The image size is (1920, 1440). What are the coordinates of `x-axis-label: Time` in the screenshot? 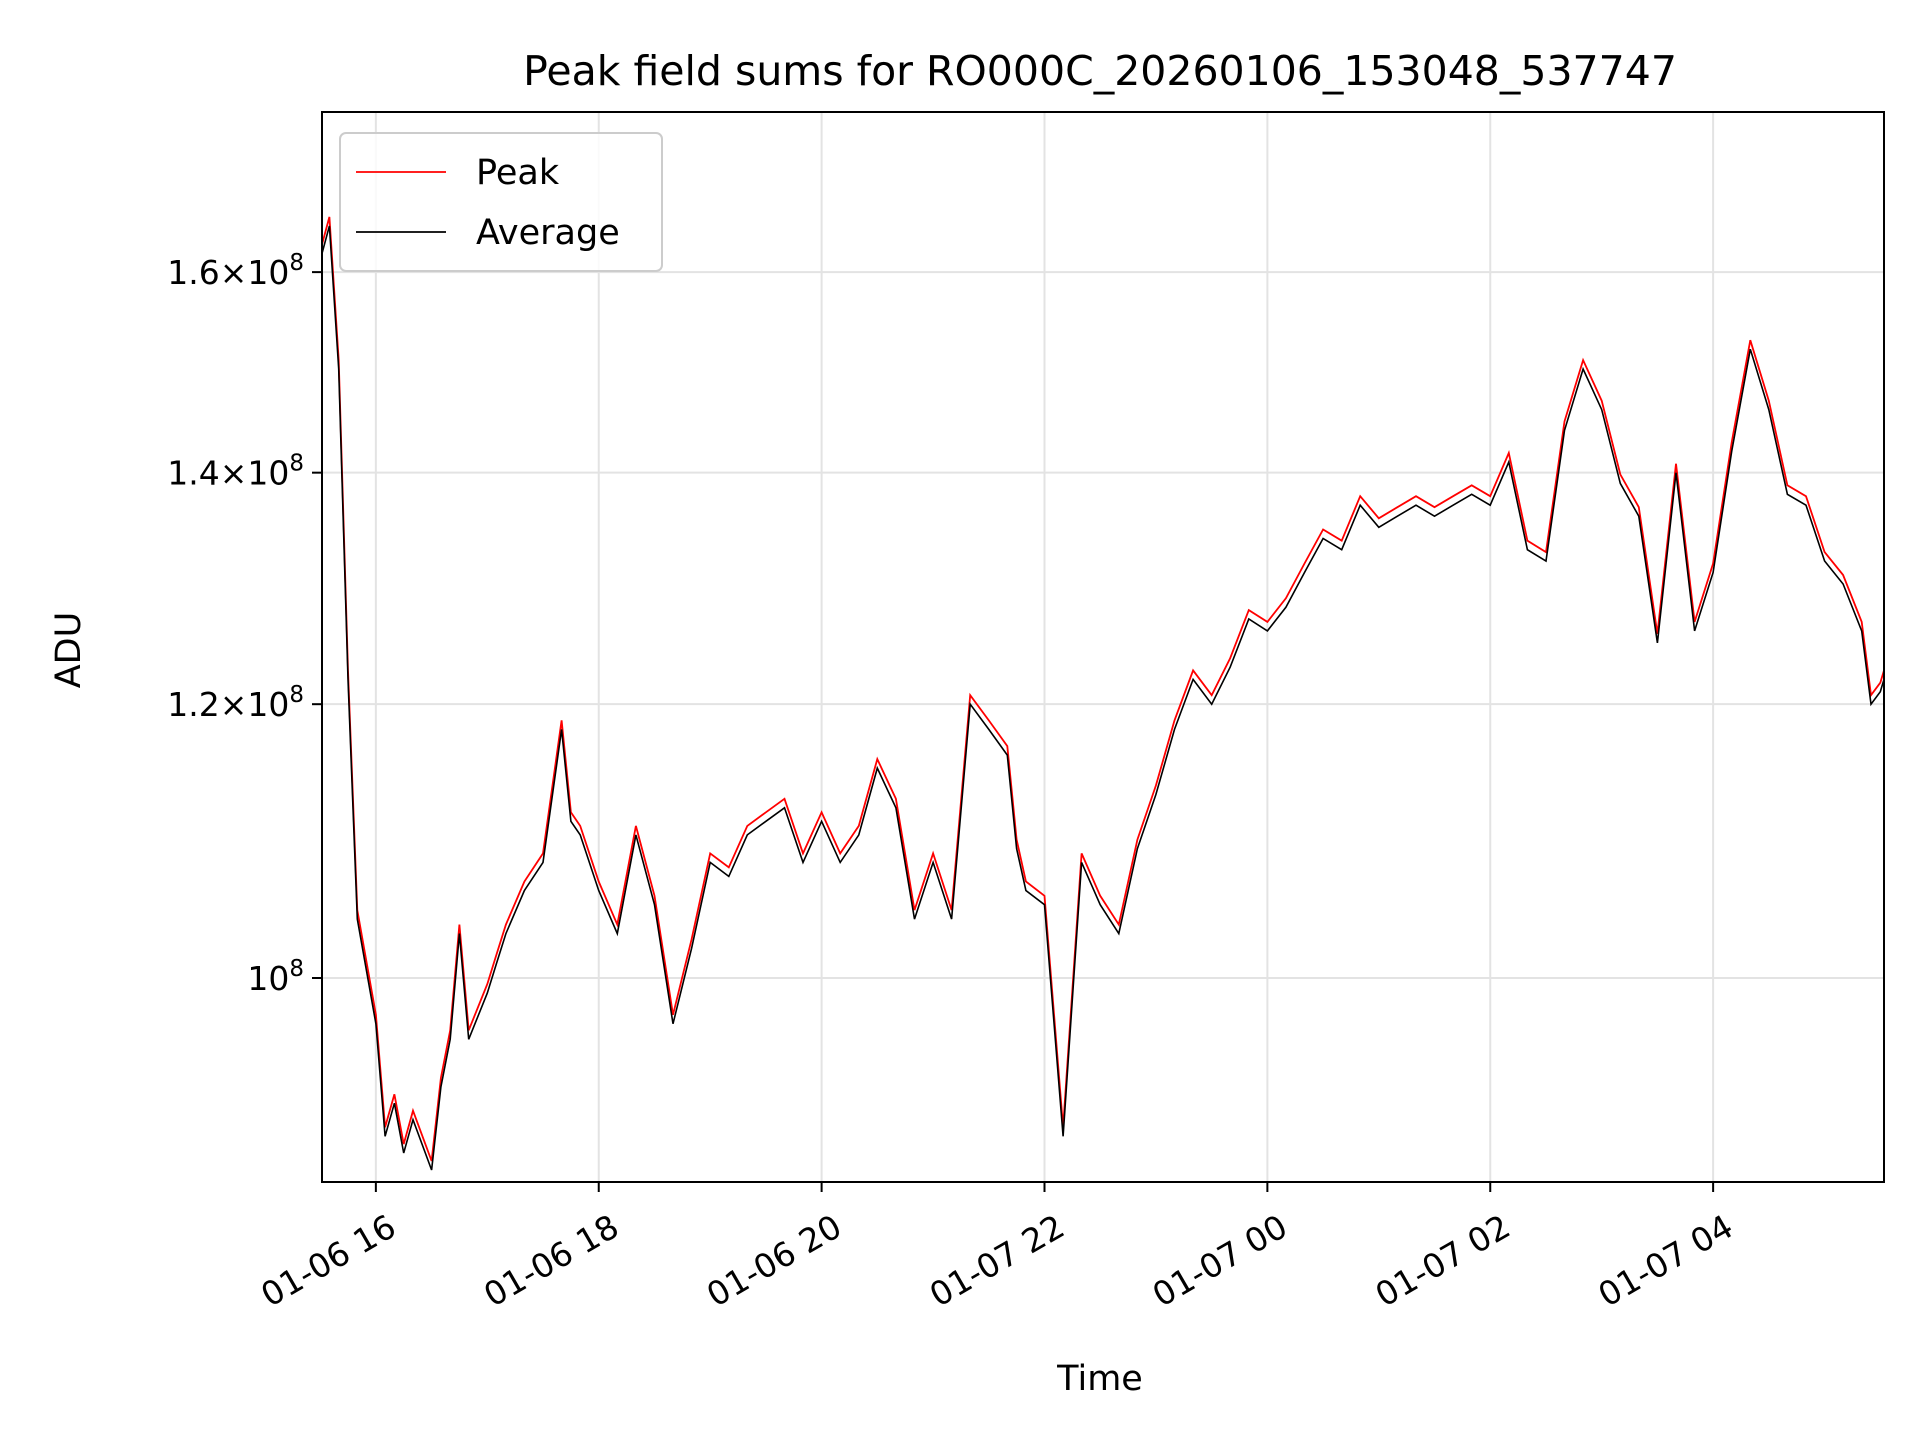 It's located at (1099, 1379).